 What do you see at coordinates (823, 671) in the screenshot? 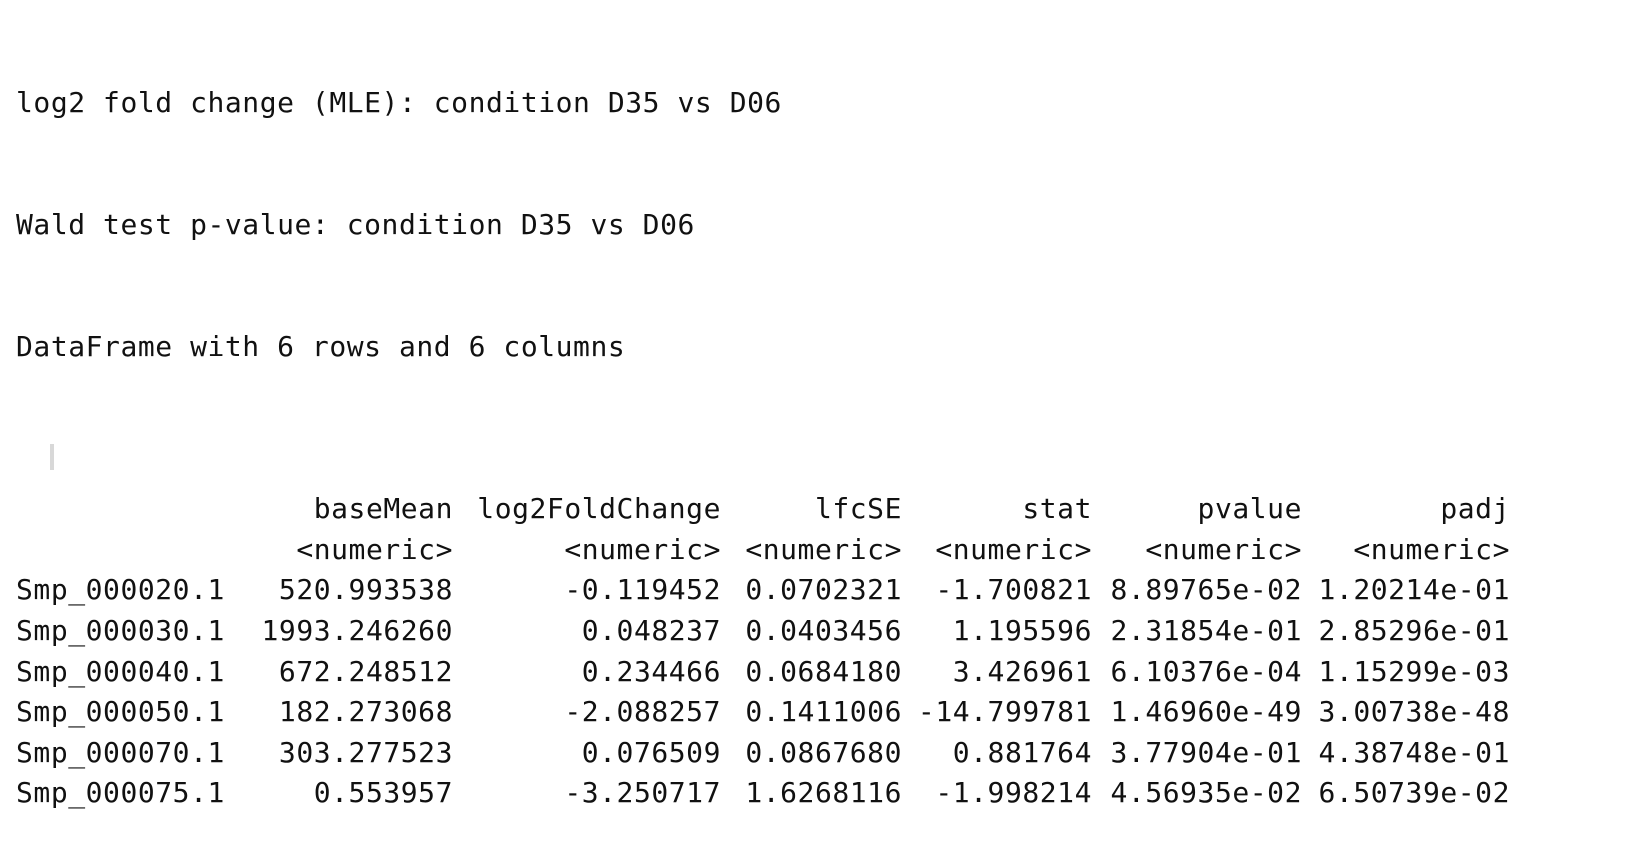
I see `cell-lfcSE: 0.0684180` at bounding box center [823, 671].